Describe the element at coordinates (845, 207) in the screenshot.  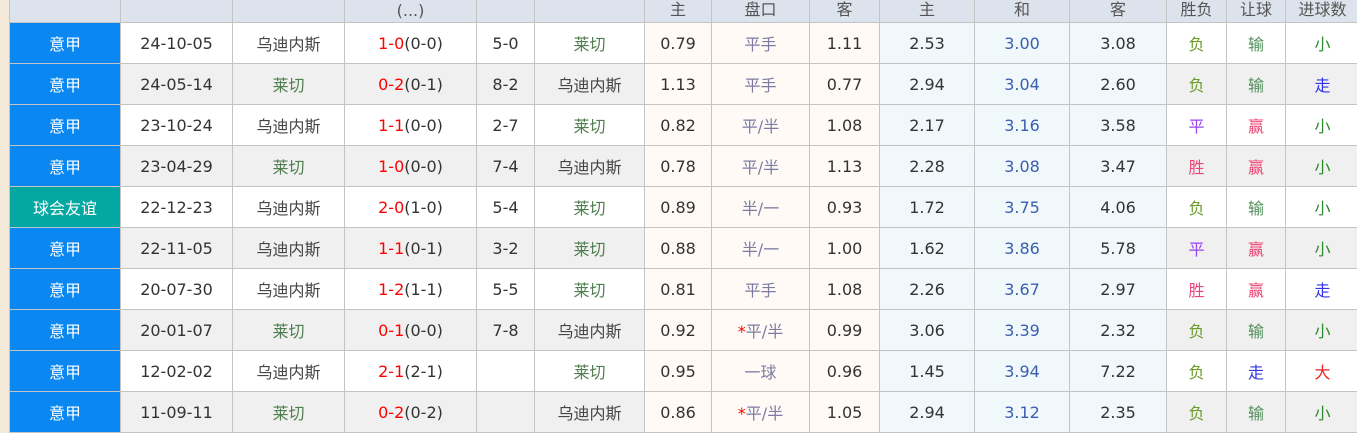
I see `ah-away-odds-cell: 0.93` at that location.